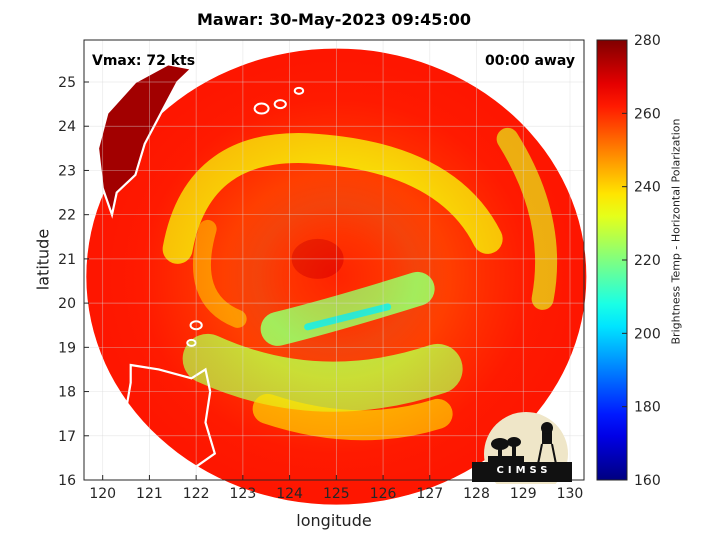  What do you see at coordinates (67, 83) in the screenshot?
I see `y-tick-label: 25` at bounding box center [67, 83].